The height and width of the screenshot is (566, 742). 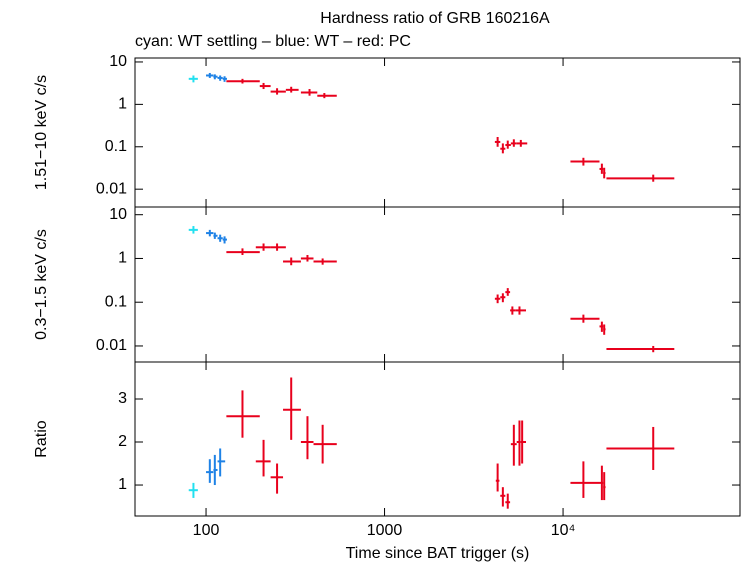 What do you see at coordinates (122, 398) in the screenshot?
I see `y-tick-label: 3` at bounding box center [122, 398].